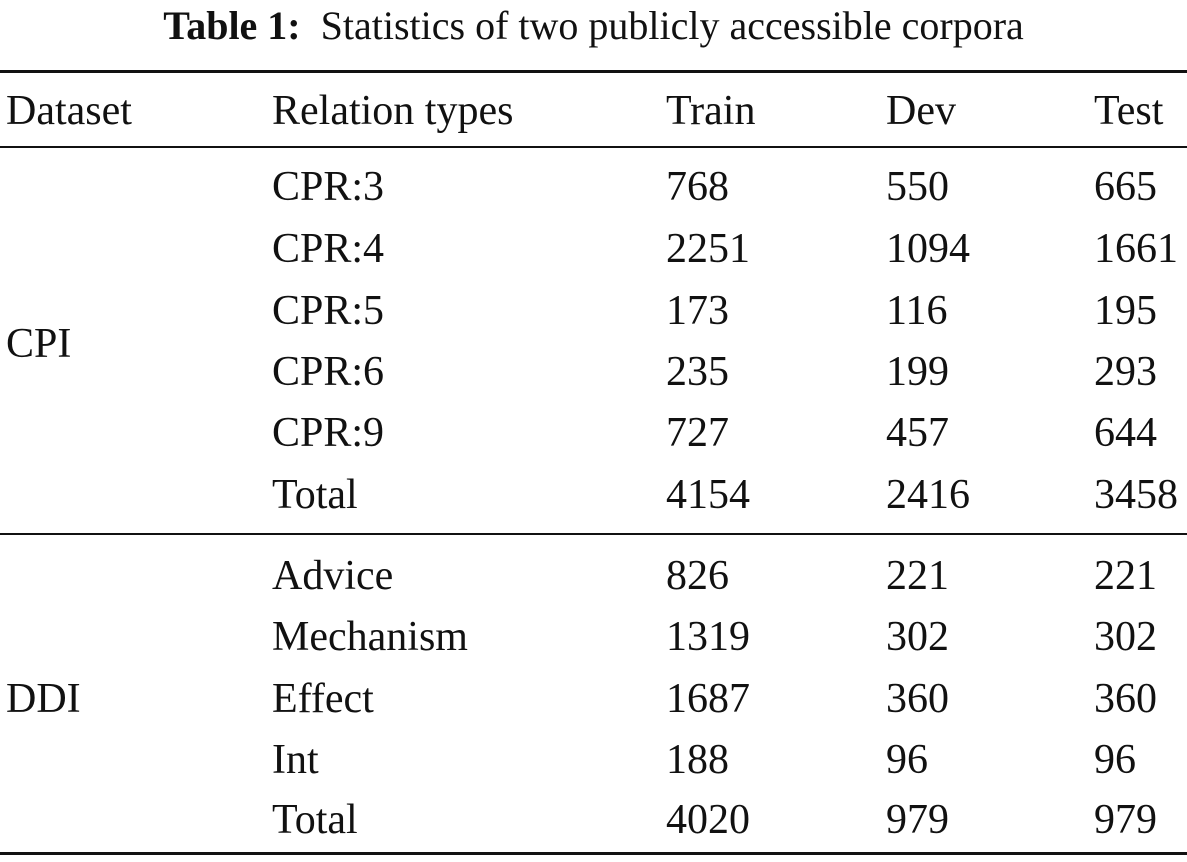  What do you see at coordinates (315, 495) in the screenshot?
I see `cpi-total-type: Total` at bounding box center [315, 495].